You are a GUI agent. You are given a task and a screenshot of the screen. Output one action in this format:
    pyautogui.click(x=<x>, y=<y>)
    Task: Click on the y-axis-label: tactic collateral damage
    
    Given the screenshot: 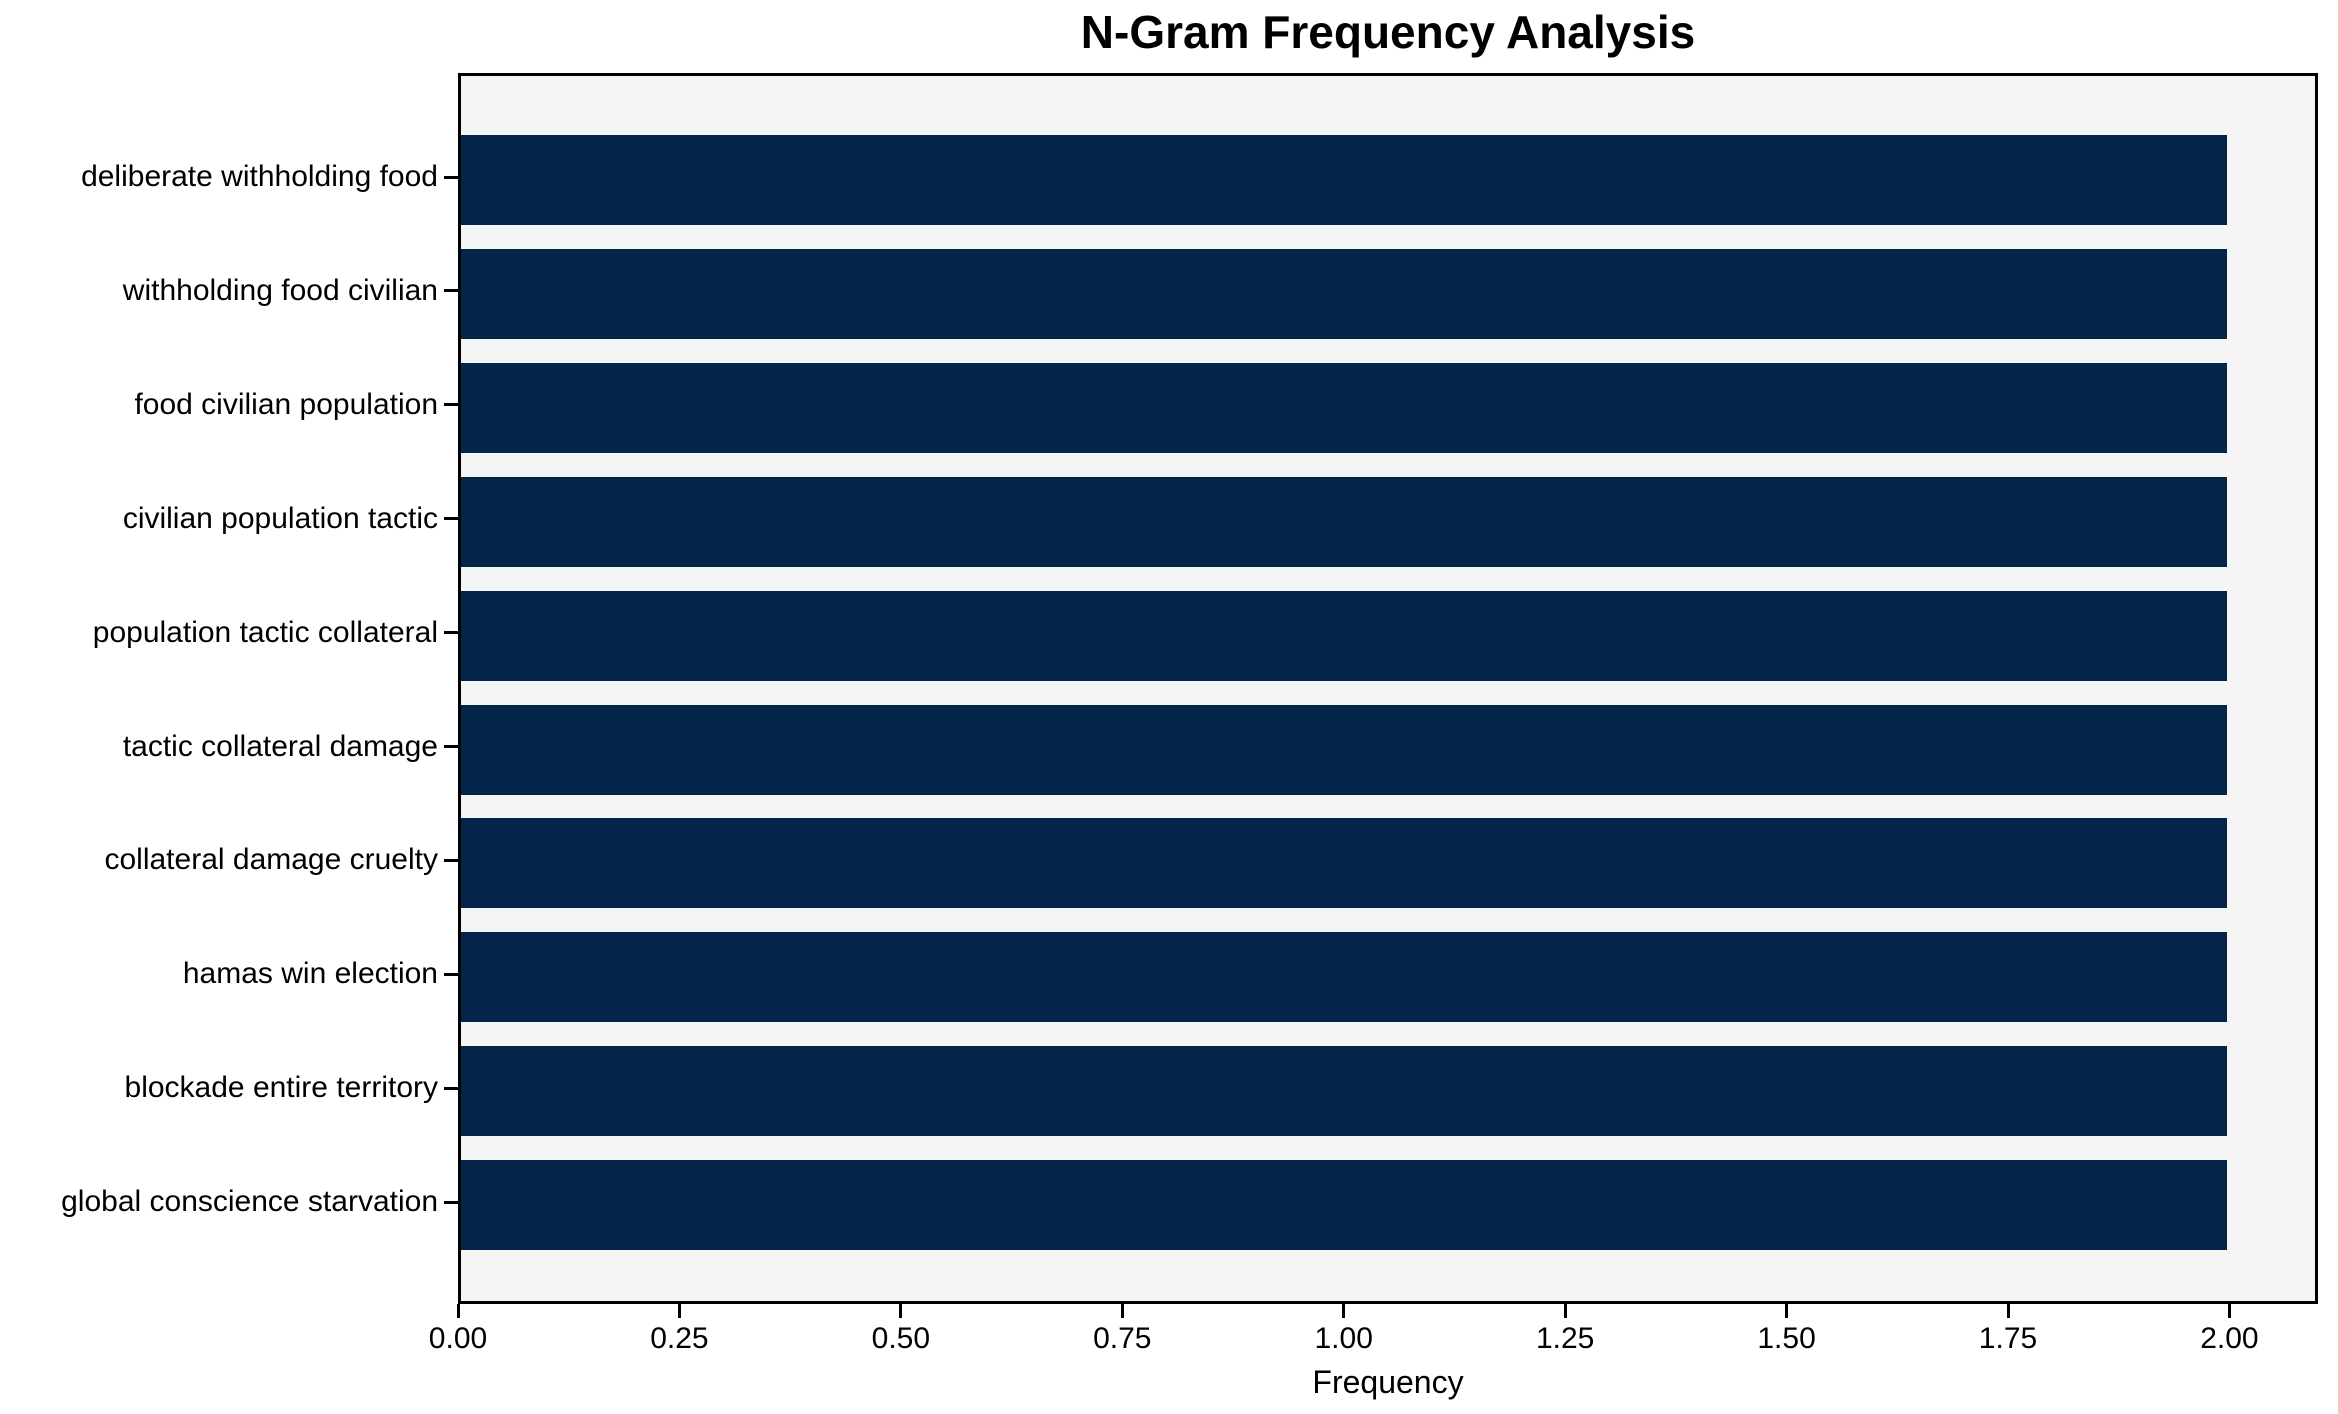 What is the action you would take?
    pyautogui.click(x=280, y=746)
    